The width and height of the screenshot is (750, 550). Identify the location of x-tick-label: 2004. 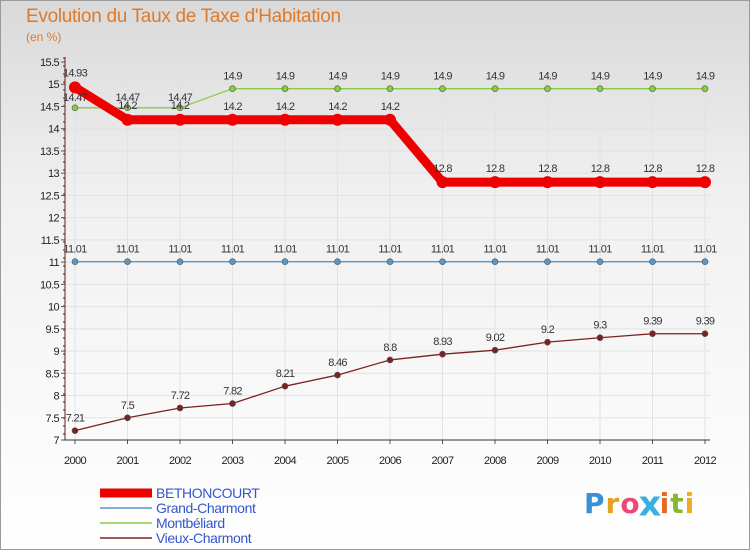
(285, 461).